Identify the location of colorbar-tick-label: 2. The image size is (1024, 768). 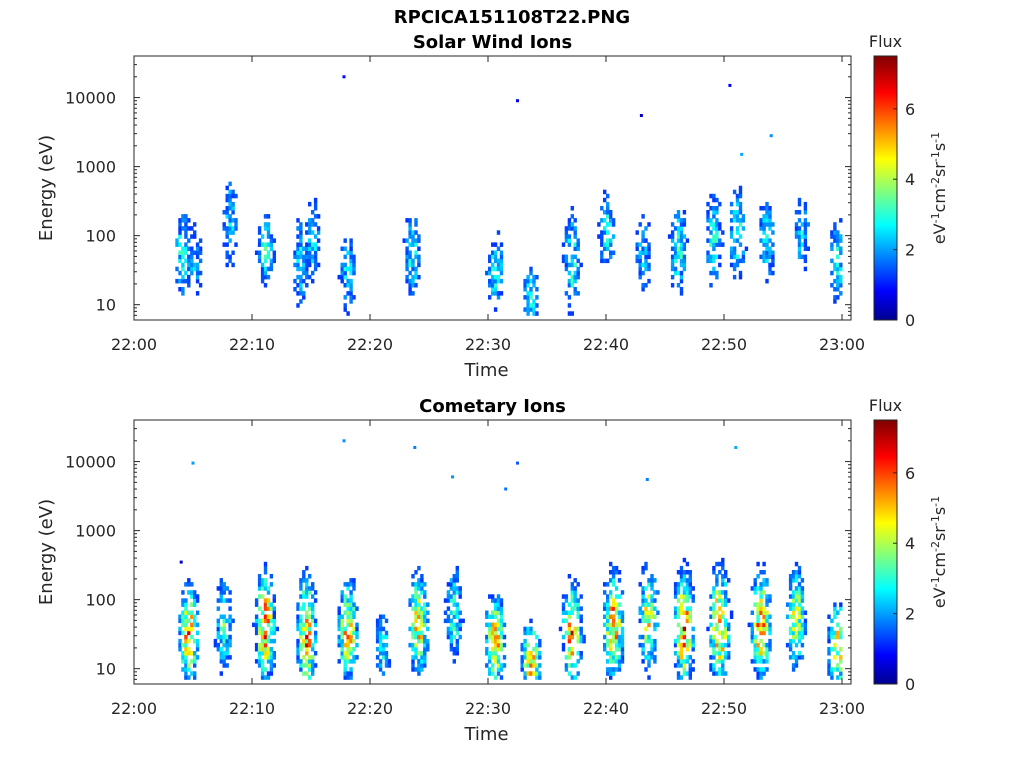
(910, 614).